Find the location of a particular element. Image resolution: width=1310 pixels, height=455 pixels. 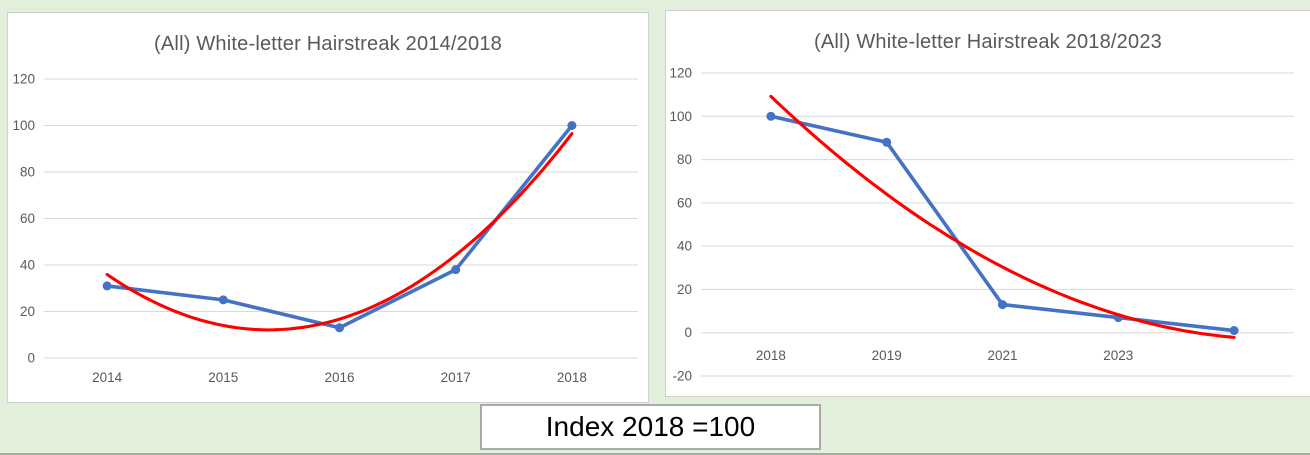

chart-title-2014-2018: (All) White-letter Hairstreak 2014/2018 is located at coordinates (328, 44).